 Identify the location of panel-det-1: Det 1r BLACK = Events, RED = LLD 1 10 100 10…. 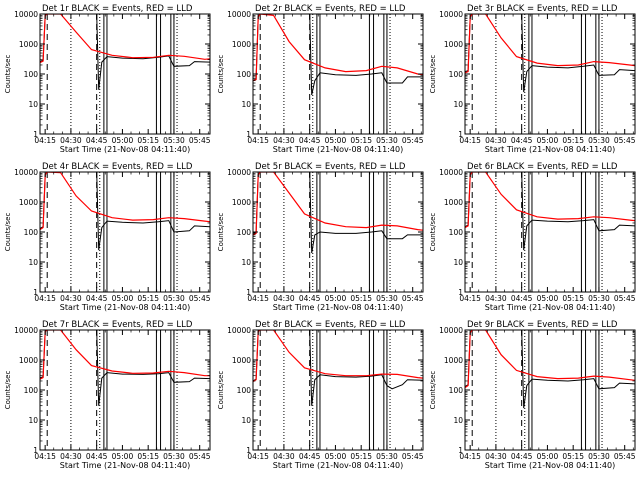
(107, 79).